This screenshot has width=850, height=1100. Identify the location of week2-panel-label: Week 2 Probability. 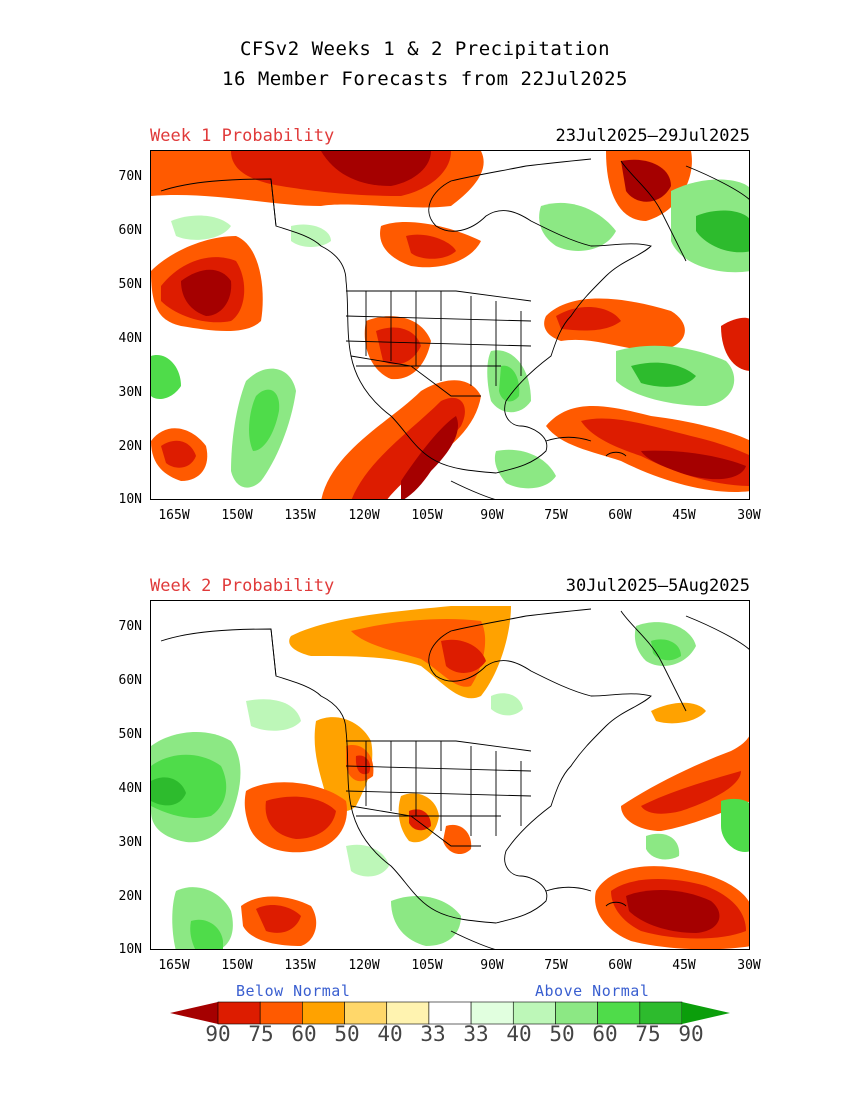
(242, 586).